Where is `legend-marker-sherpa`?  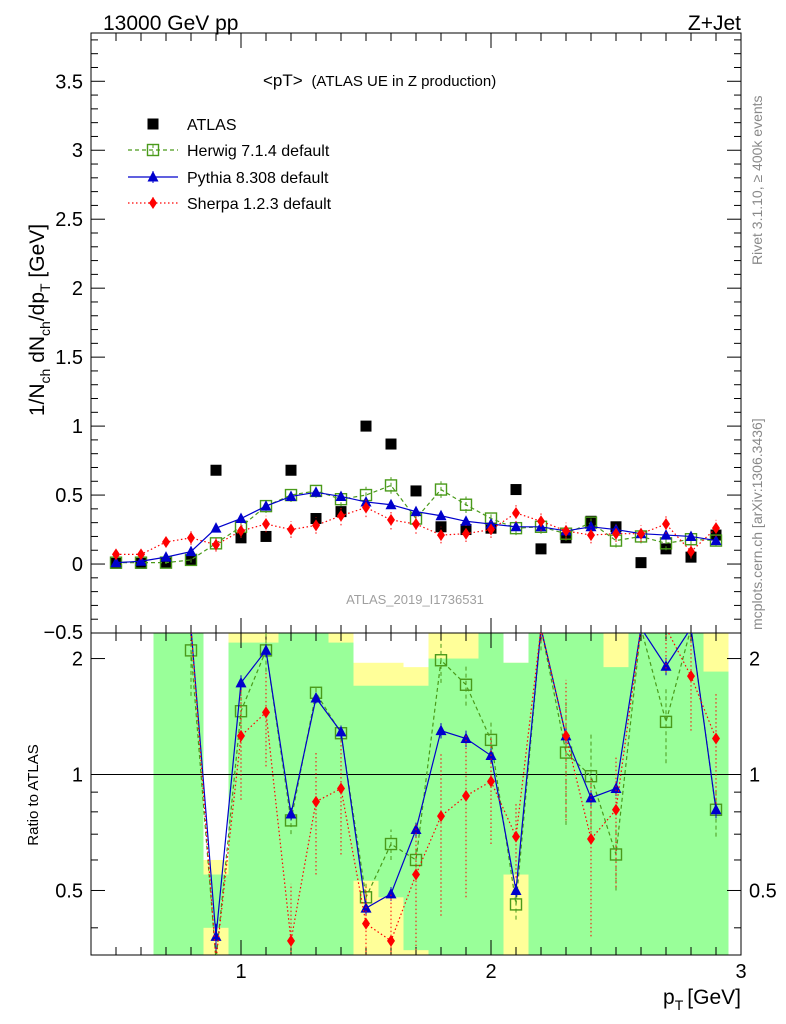 legend-marker-sherpa is located at coordinates (153, 203).